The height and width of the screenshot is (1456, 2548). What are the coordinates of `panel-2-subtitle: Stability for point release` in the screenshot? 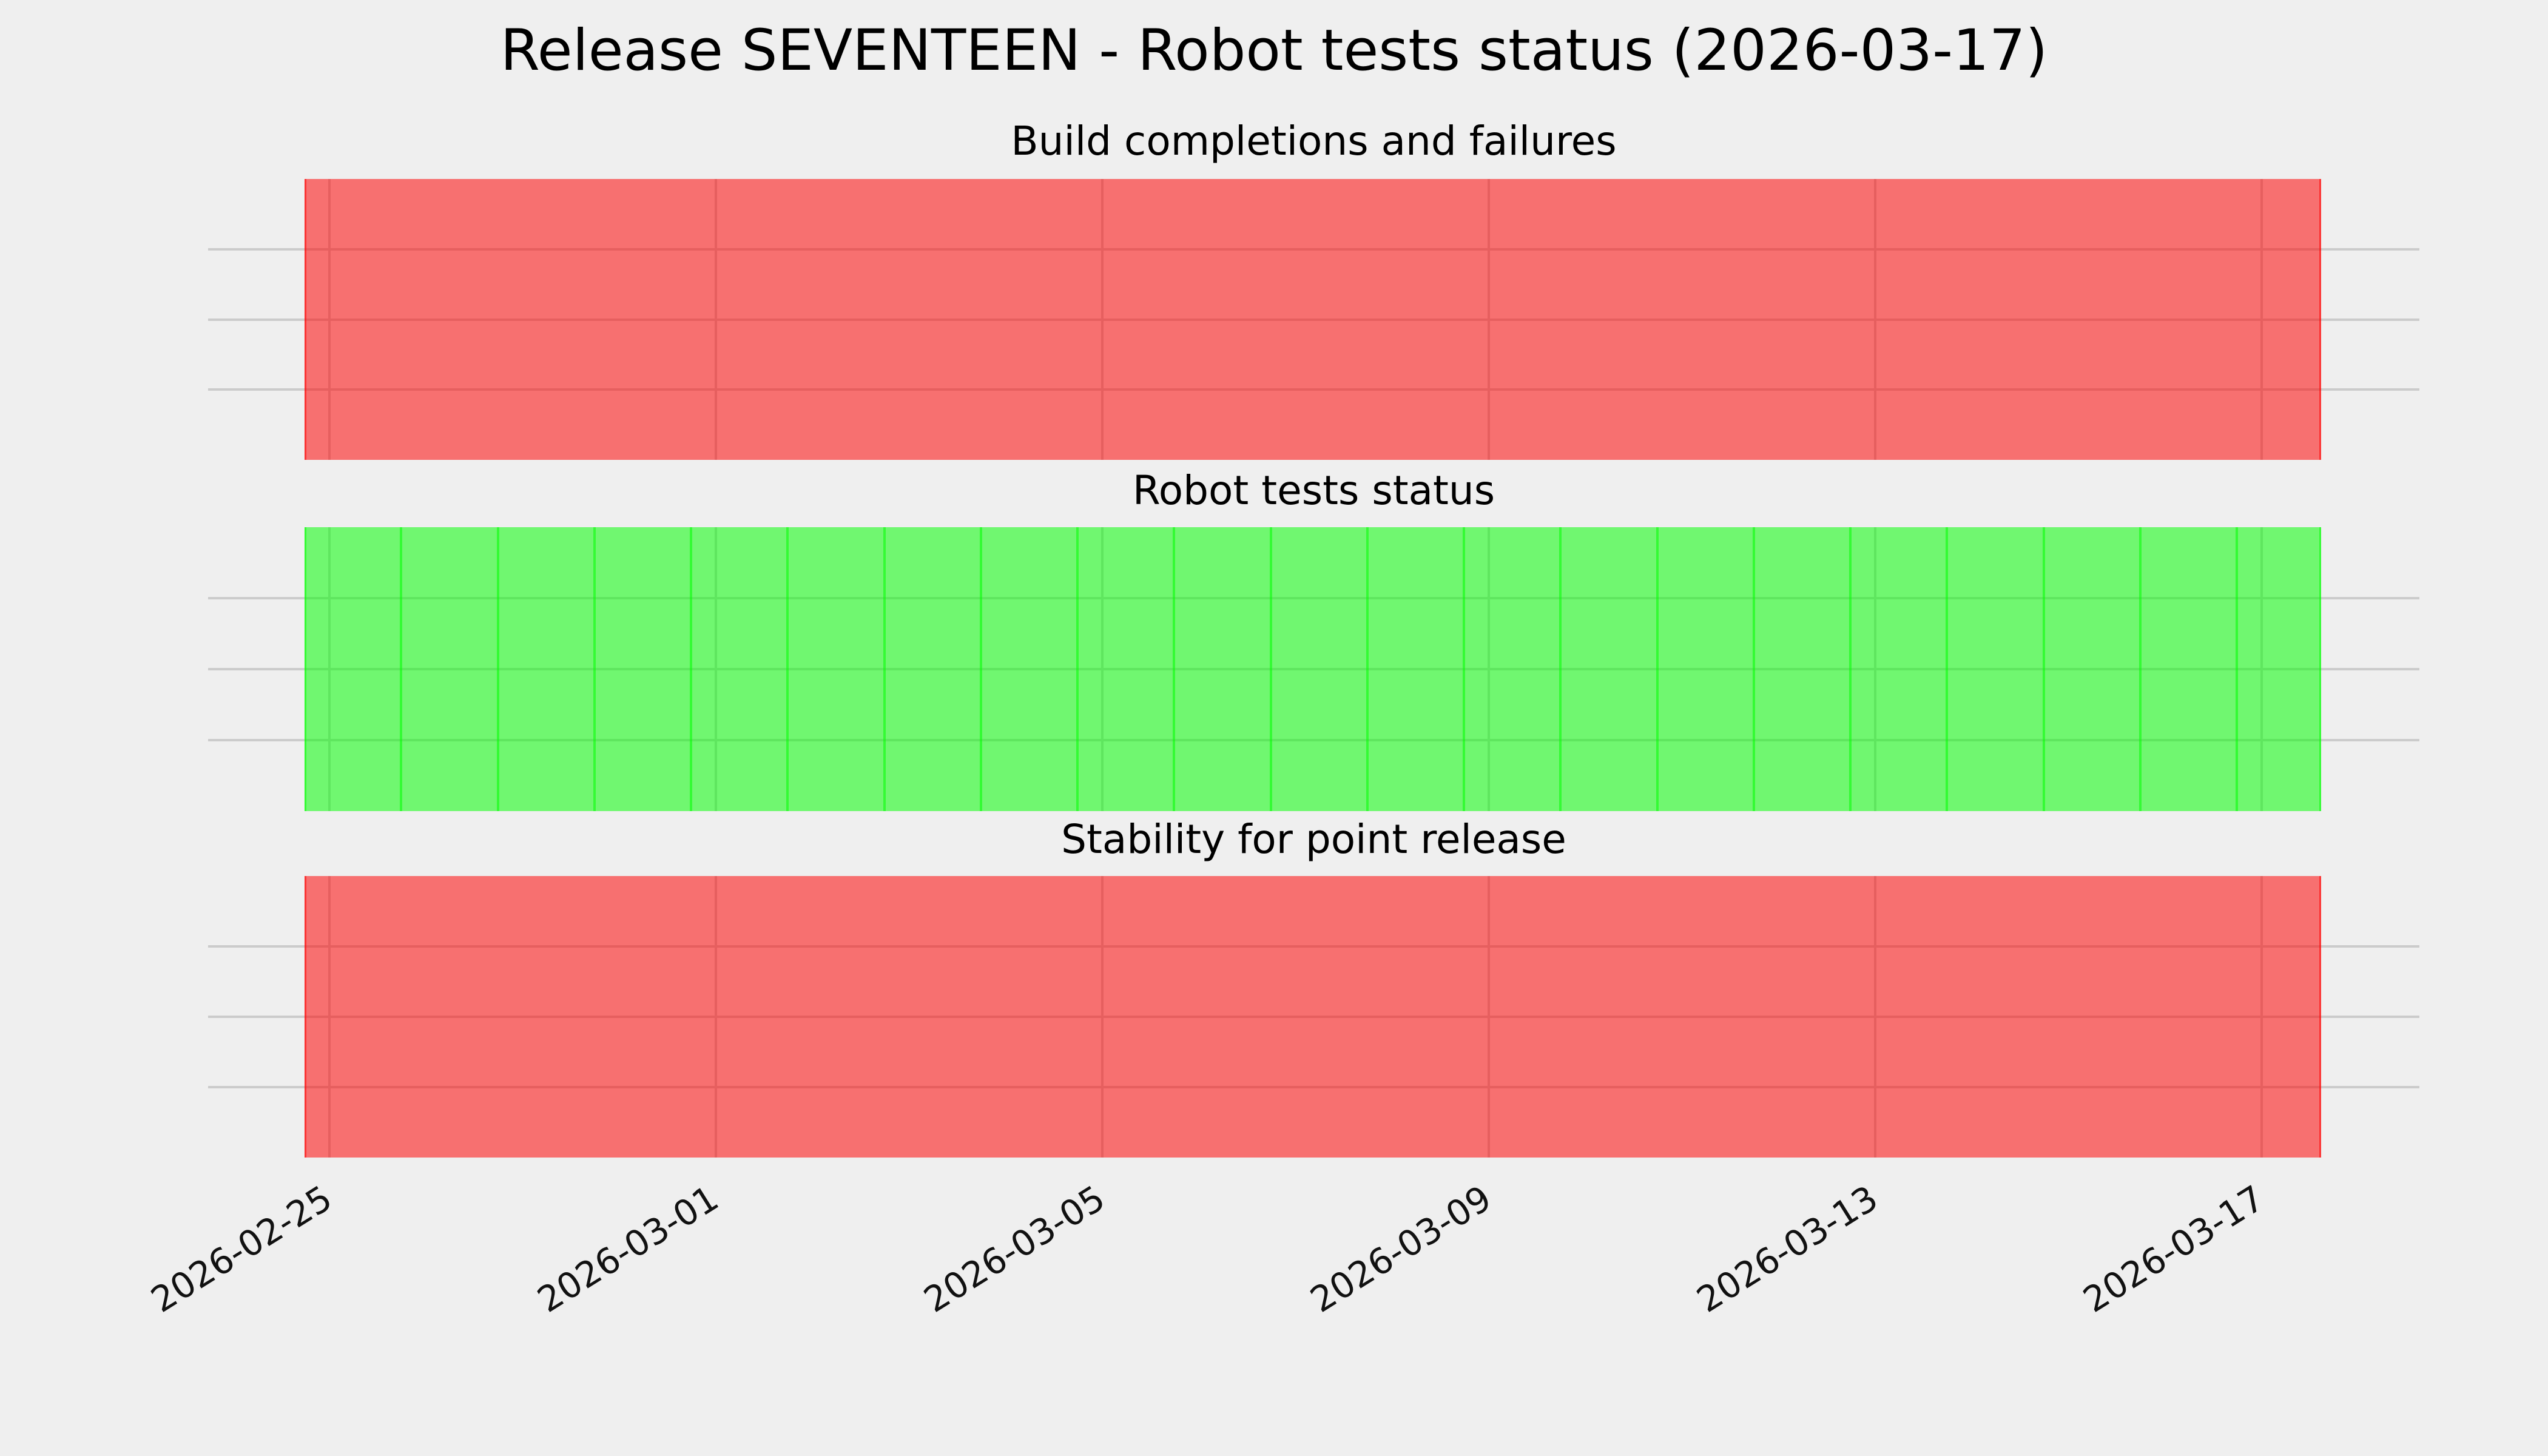 It's located at (1313, 839).